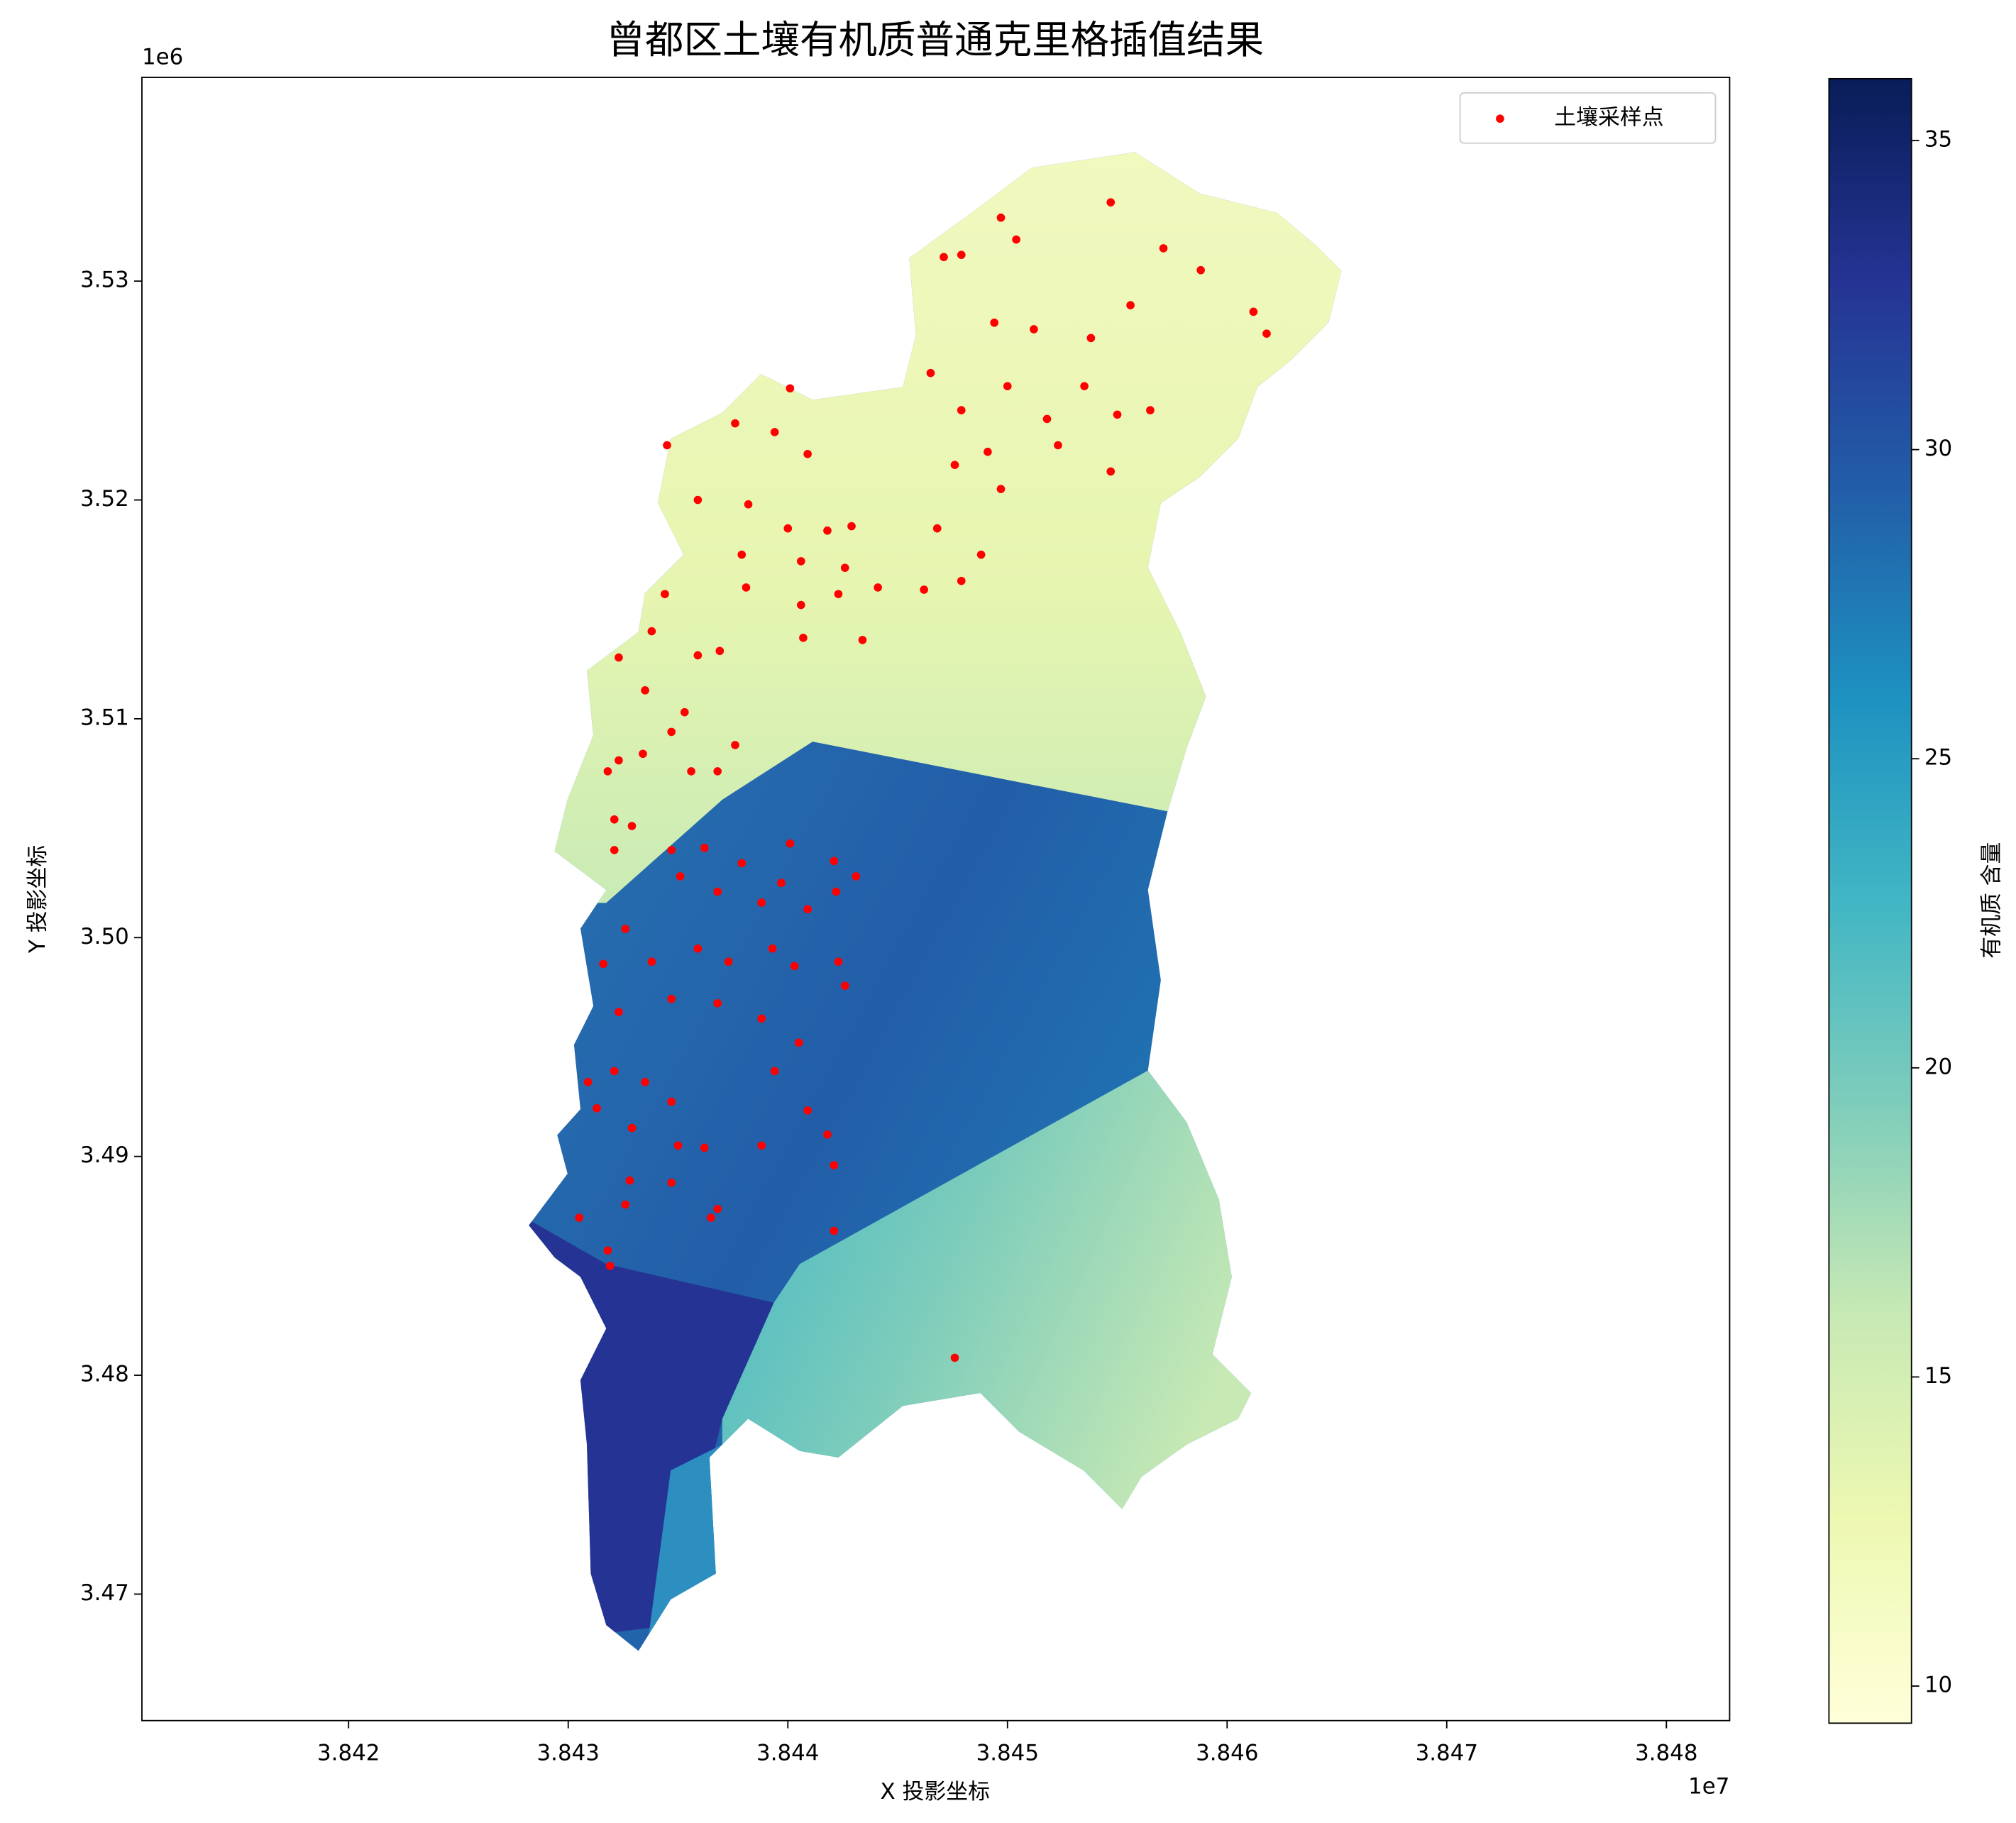  Describe the element at coordinates (104, 1155) in the screenshot. I see `y-tick-label: 3.49` at that location.